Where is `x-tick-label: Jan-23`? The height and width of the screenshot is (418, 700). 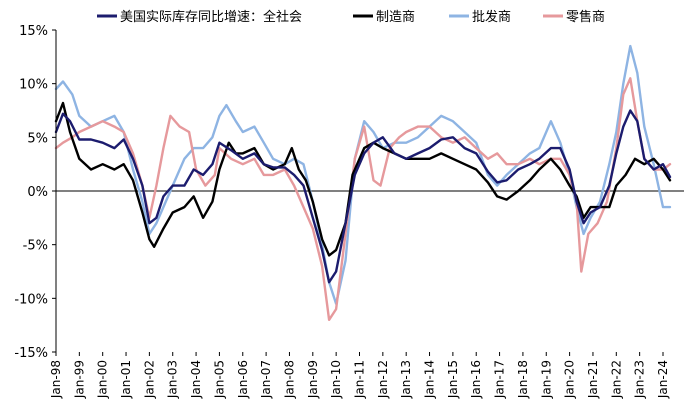 x-tick-label: Jan-23 is located at coordinates (640, 379).